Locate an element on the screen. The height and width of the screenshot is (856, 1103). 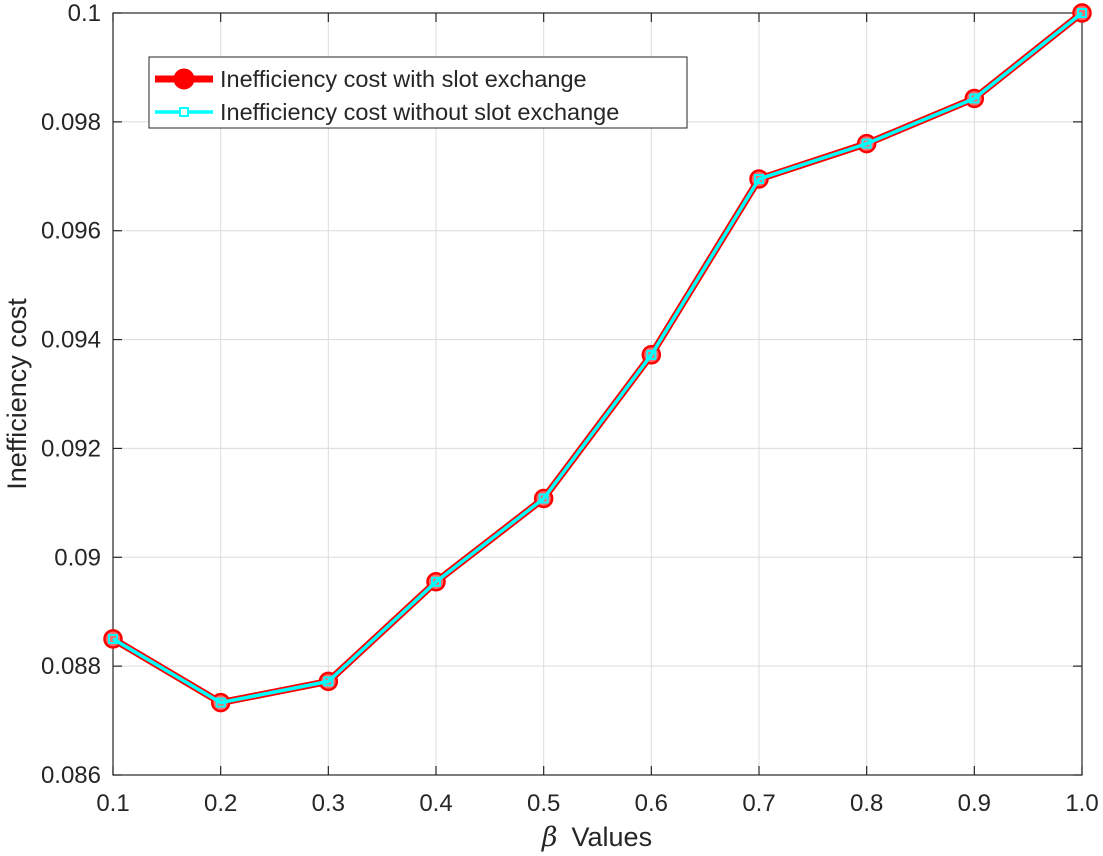
y-tick-label: 0.088 is located at coordinates (71, 666).